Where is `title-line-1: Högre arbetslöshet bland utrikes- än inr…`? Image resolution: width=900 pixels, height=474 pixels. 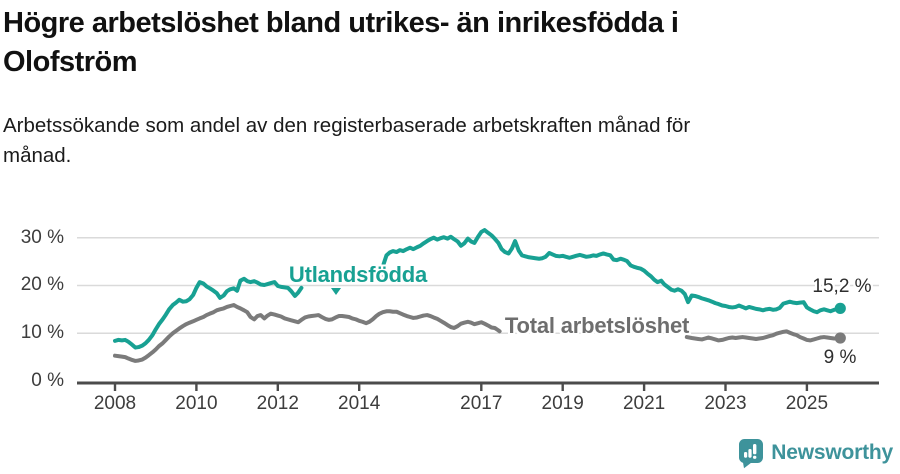
title-line-1: Högre arbetslöshet bland utrikes- än inr… is located at coordinates (341, 23).